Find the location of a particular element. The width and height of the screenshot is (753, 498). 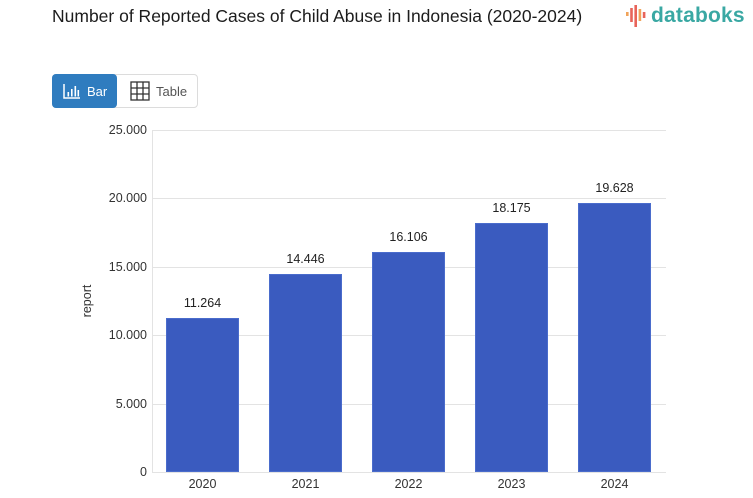

y-tick: 0 is located at coordinates (143, 472).